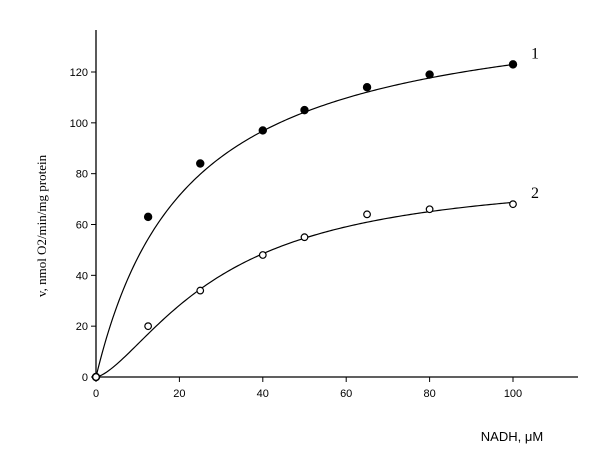 The image size is (600, 454). Describe the element at coordinates (512, 436) in the screenshot. I see `x-axis-label: NADH, μM` at that location.